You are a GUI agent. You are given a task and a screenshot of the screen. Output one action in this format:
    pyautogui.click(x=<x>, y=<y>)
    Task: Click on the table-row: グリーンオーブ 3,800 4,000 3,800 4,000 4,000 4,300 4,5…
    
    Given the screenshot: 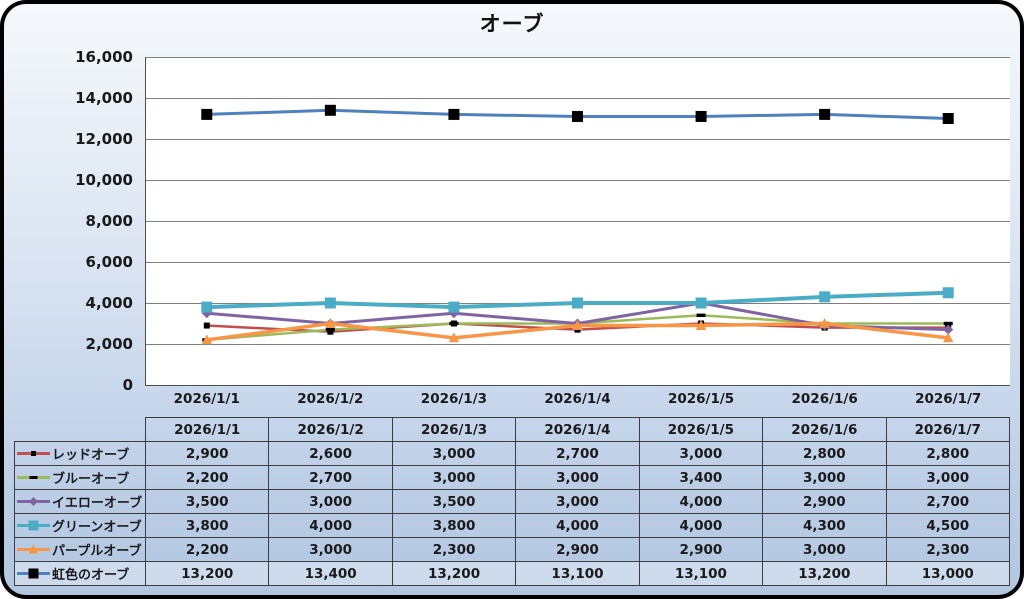 What is the action you would take?
    pyautogui.click(x=512, y=525)
    